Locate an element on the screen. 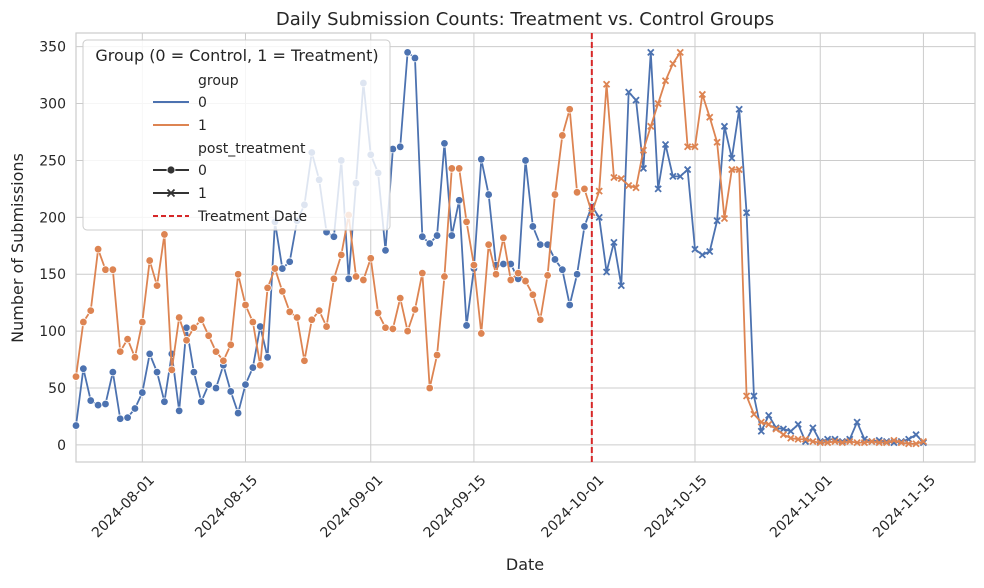 The height and width of the screenshot is (588, 984). legend-post-1-label: 1 is located at coordinates (202, 194).